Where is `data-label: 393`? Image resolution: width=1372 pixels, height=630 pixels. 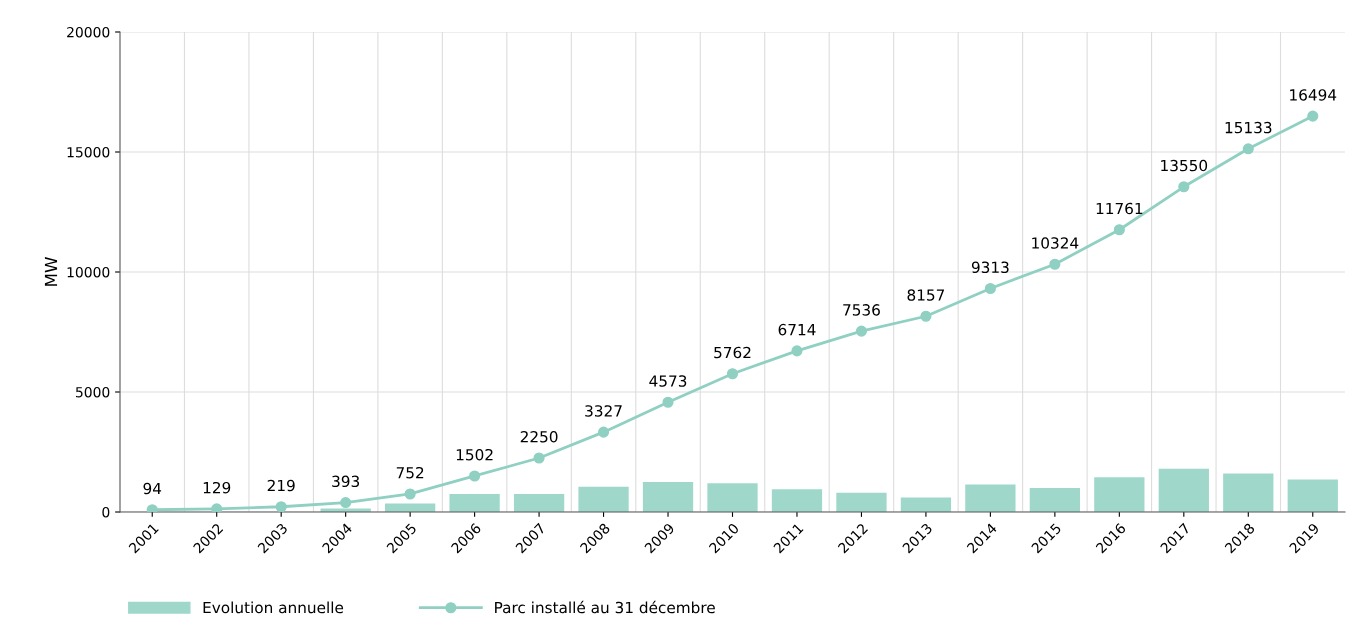 data-label: 393 is located at coordinates (346, 481).